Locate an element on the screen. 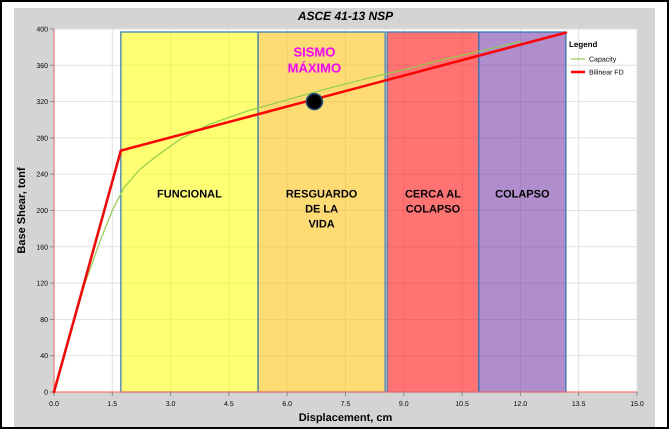 This screenshot has width=669, height=429. band-label: CERCA AL COLAPSO is located at coordinates (433, 202).